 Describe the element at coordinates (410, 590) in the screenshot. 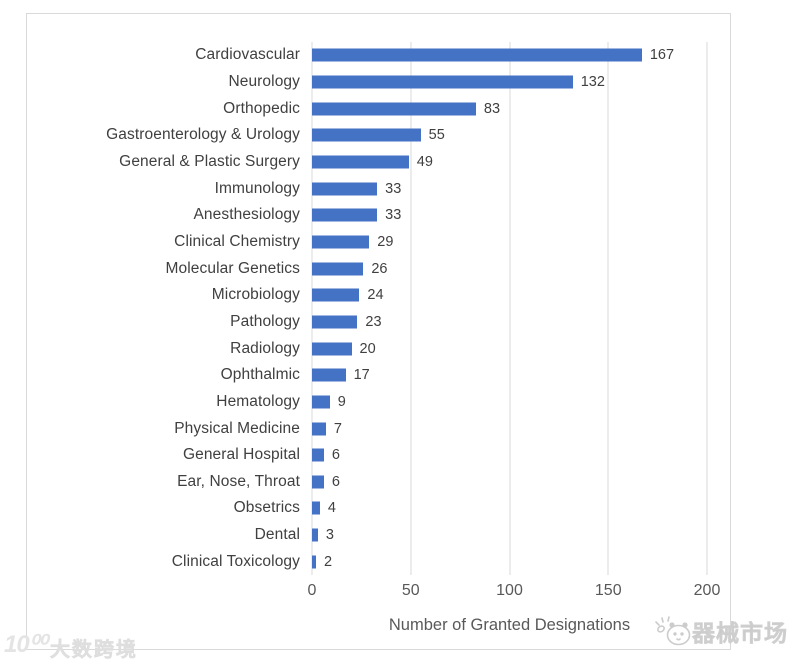

I see `x-tick-label-50: 50` at that location.